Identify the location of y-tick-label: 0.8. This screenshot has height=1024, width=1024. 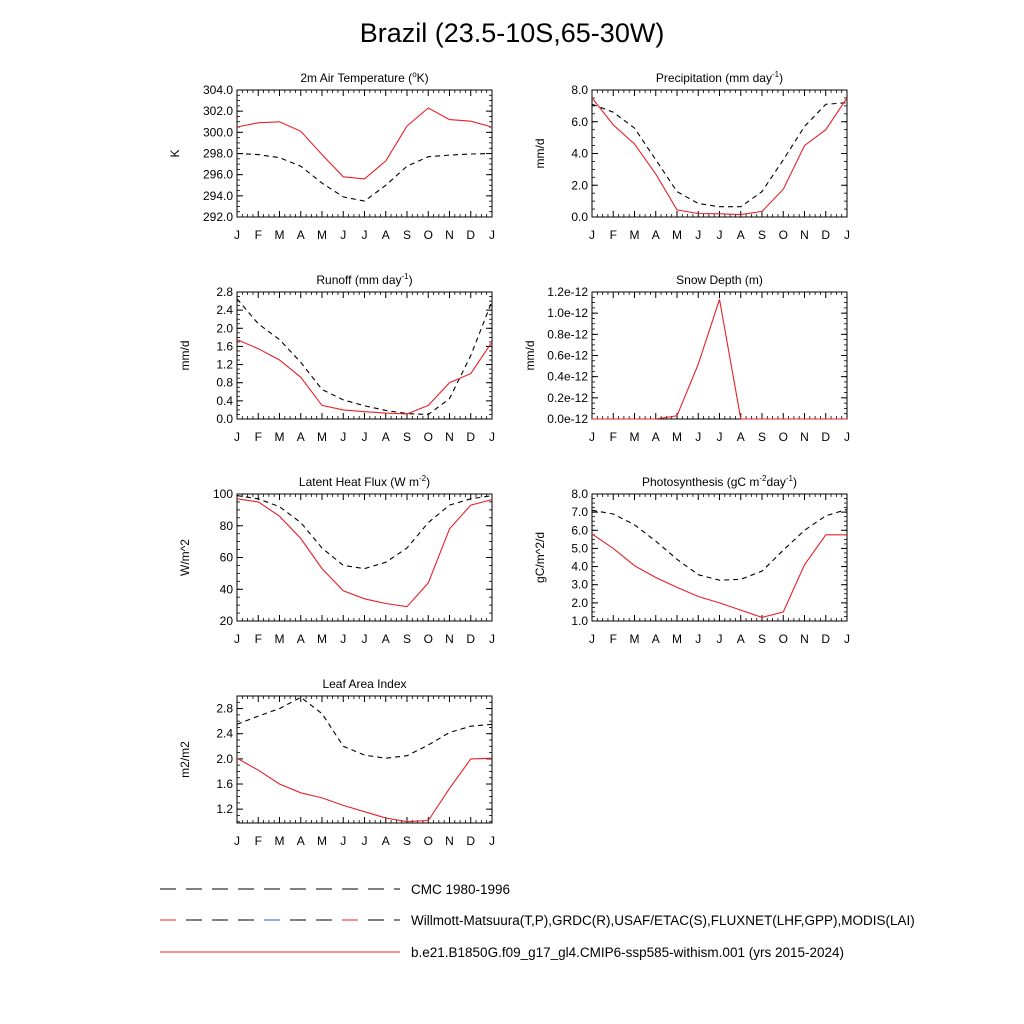
(224, 383).